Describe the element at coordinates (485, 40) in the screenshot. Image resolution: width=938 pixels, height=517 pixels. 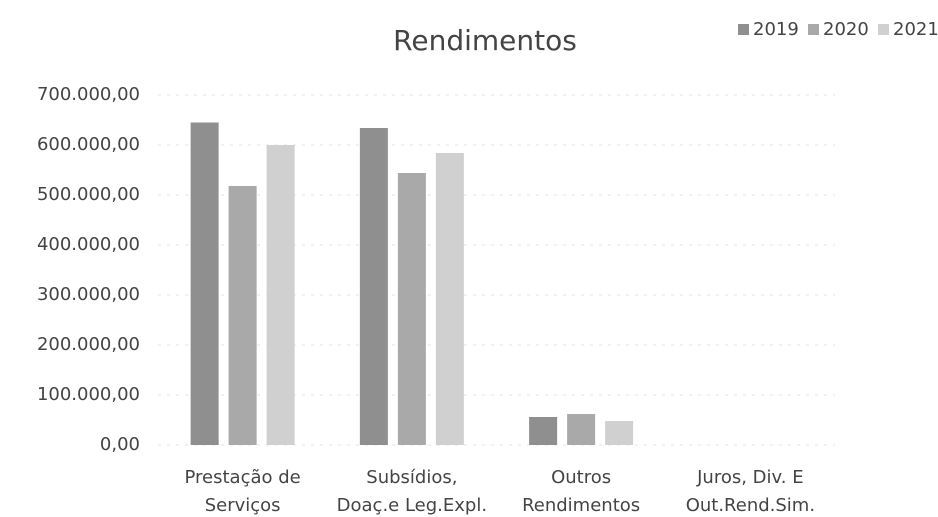
I see `chart-title: Rendimentos` at that location.